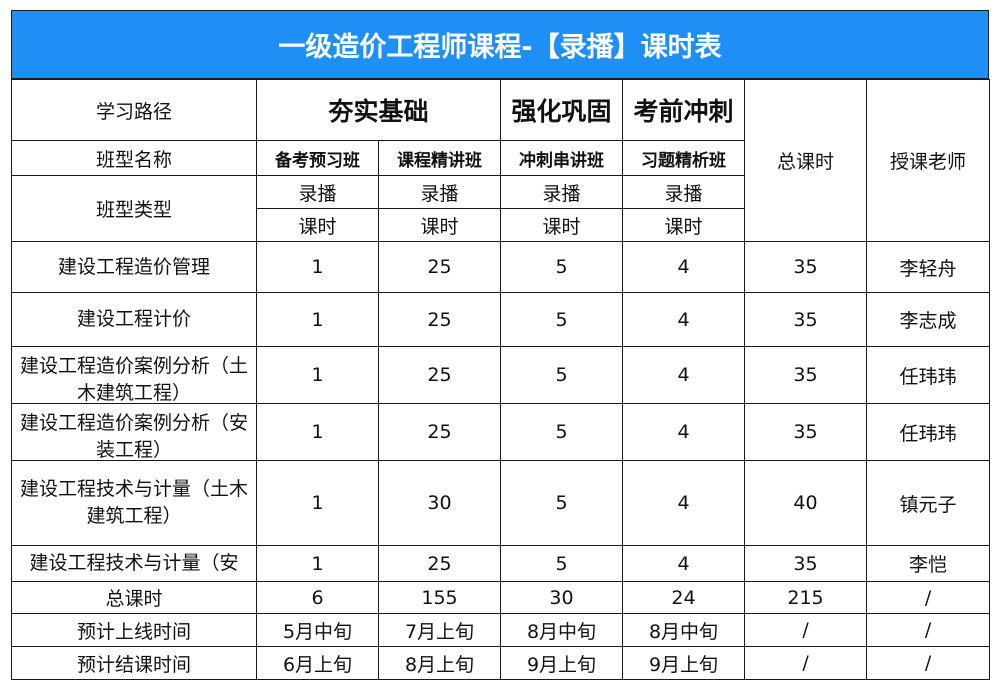 This screenshot has width=1000, height=694. Describe the element at coordinates (133, 378) in the screenshot. I see `subject-name-text: 建设工程造价案例分析（土木建筑工程）` at that location.